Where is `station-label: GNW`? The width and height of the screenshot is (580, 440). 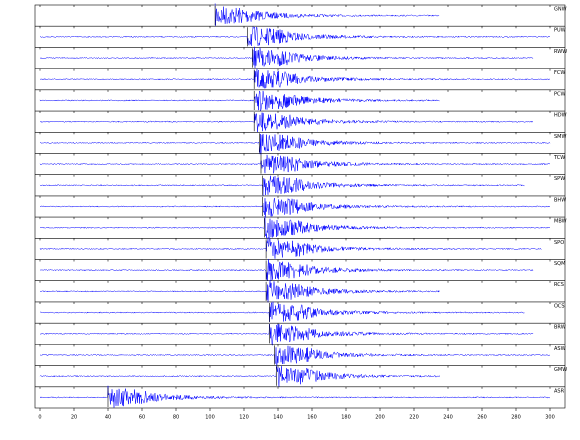
station-label: GNW is located at coordinates (560, 10).